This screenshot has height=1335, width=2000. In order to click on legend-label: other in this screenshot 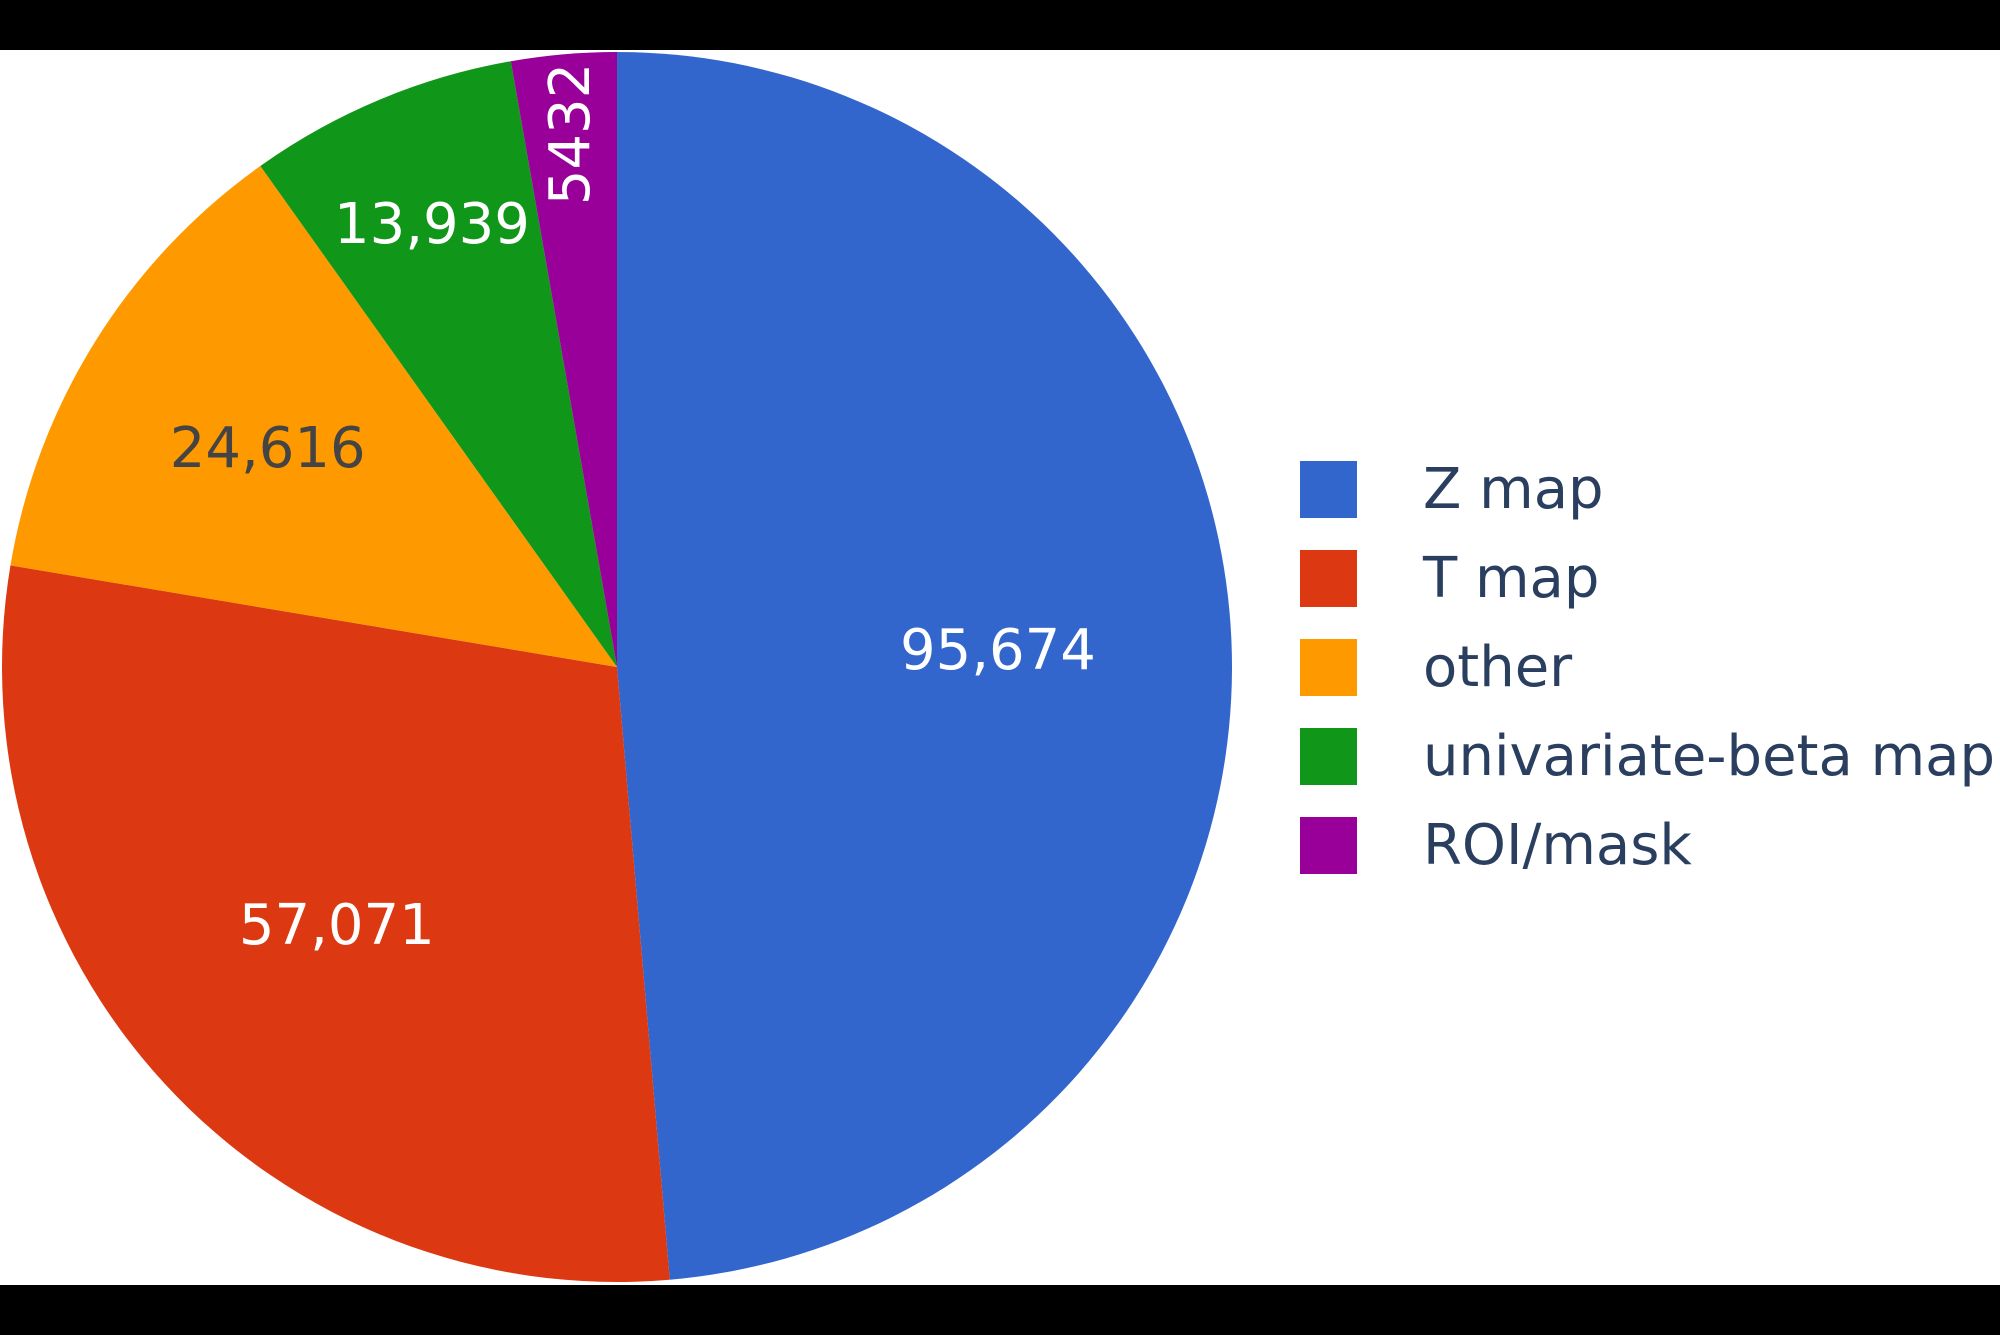, I will do `click(1498, 667)`.